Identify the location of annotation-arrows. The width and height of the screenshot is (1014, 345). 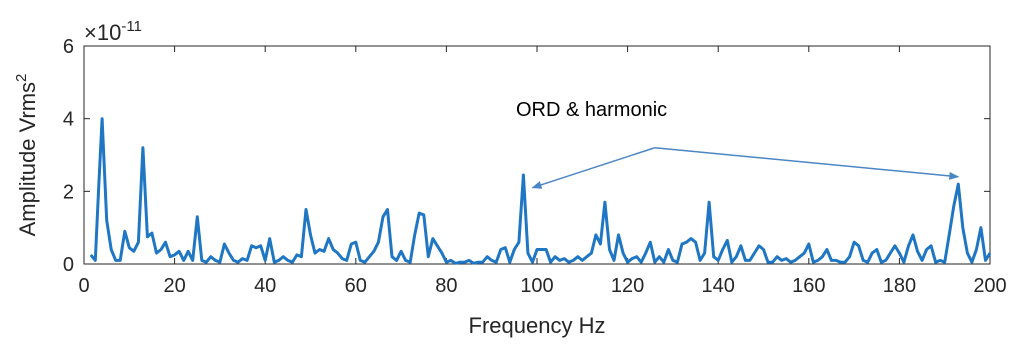
(745, 167).